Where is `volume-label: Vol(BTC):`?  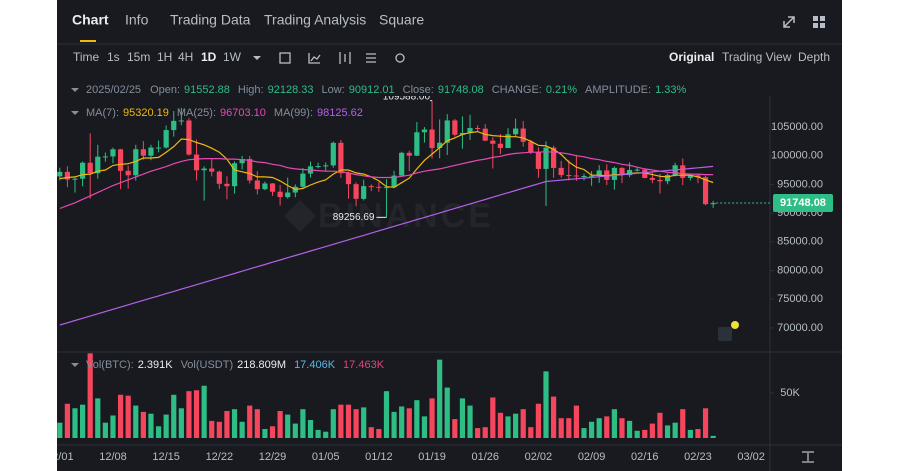 volume-label: Vol(BTC): is located at coordinates (110, 365).